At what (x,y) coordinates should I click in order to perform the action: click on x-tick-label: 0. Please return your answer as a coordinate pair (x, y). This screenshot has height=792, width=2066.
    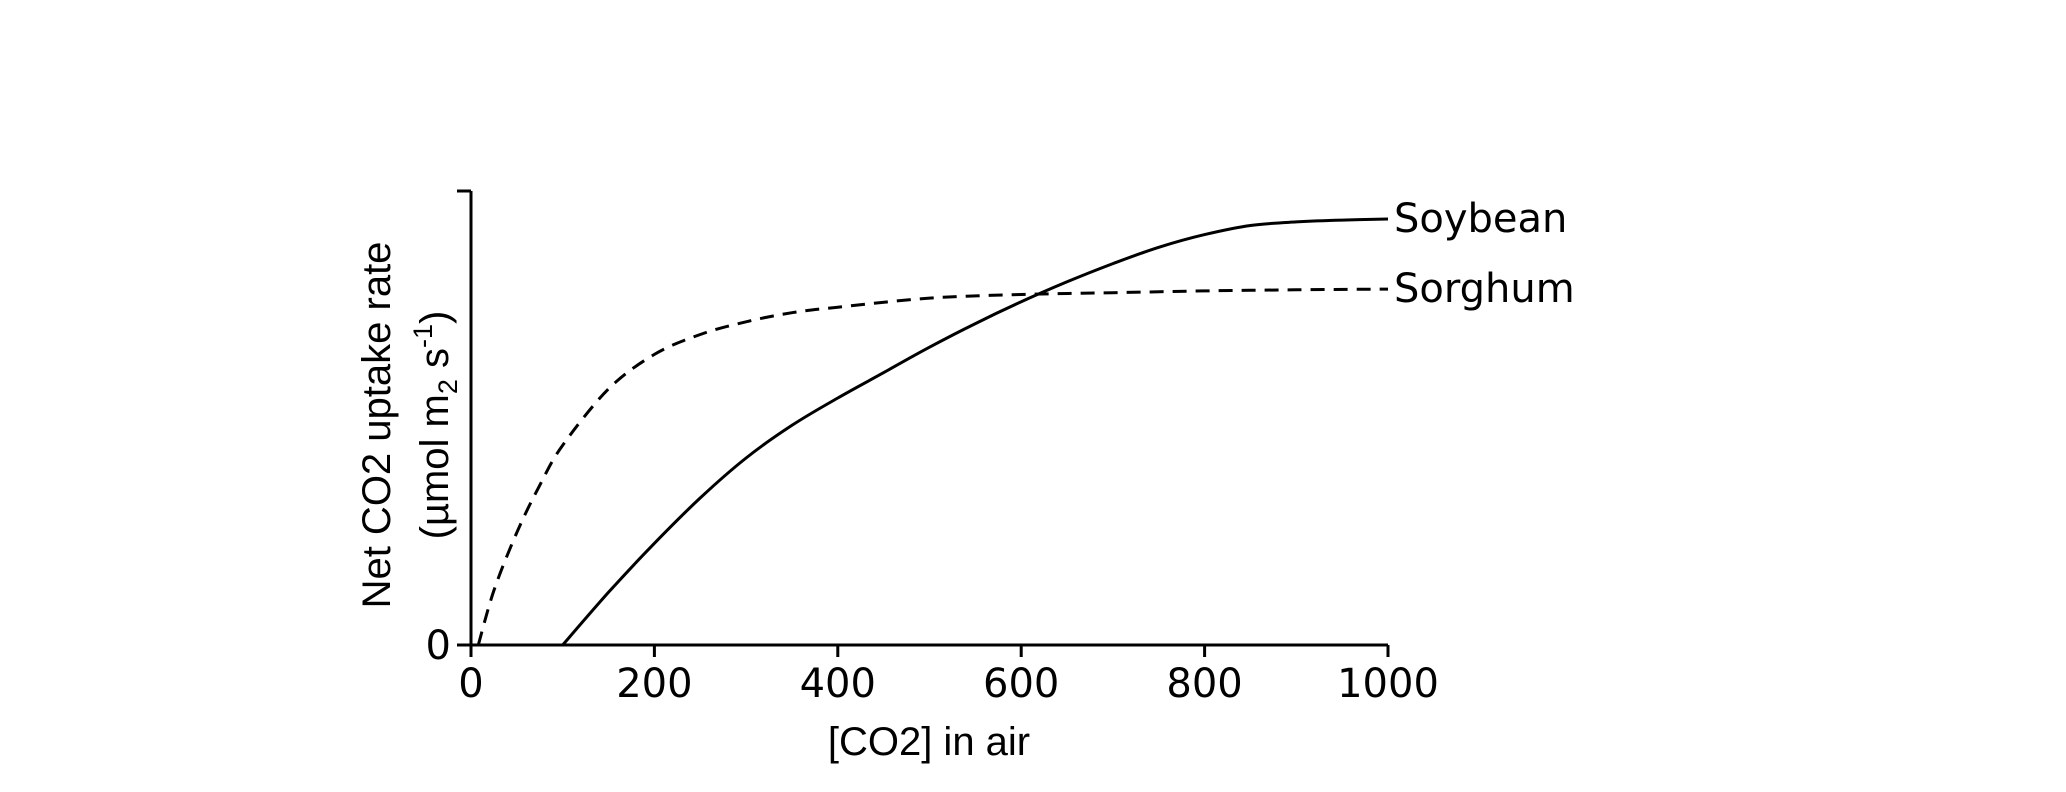
    Looking at the image, I should click on (470, 684).